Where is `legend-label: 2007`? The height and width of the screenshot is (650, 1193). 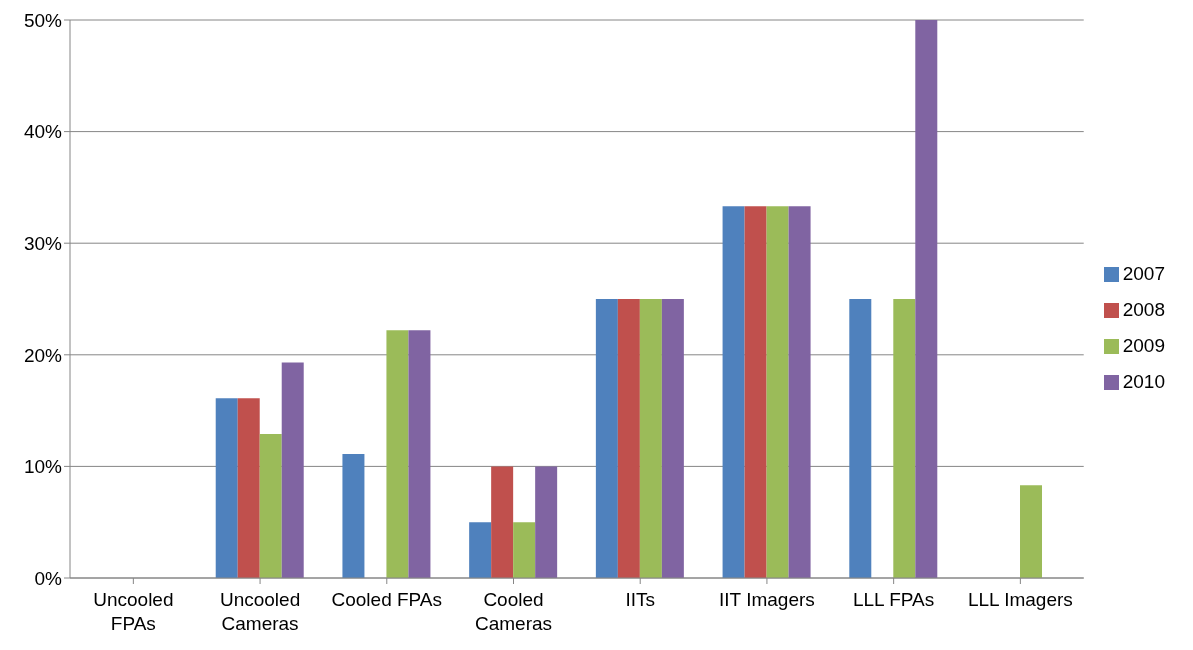 legend-label: 2007 is located at coordinates (1143, 273).